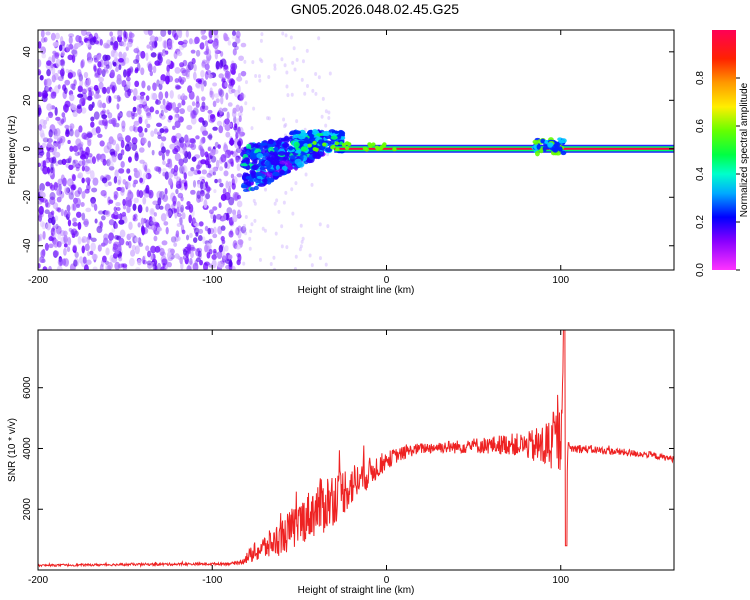 The height and width of the screenshot is (600, 750). What do you see at coordinates (27, 509) in the screenshot?
I see `y-tick-label: 2000` at bounding box center [27, 509].